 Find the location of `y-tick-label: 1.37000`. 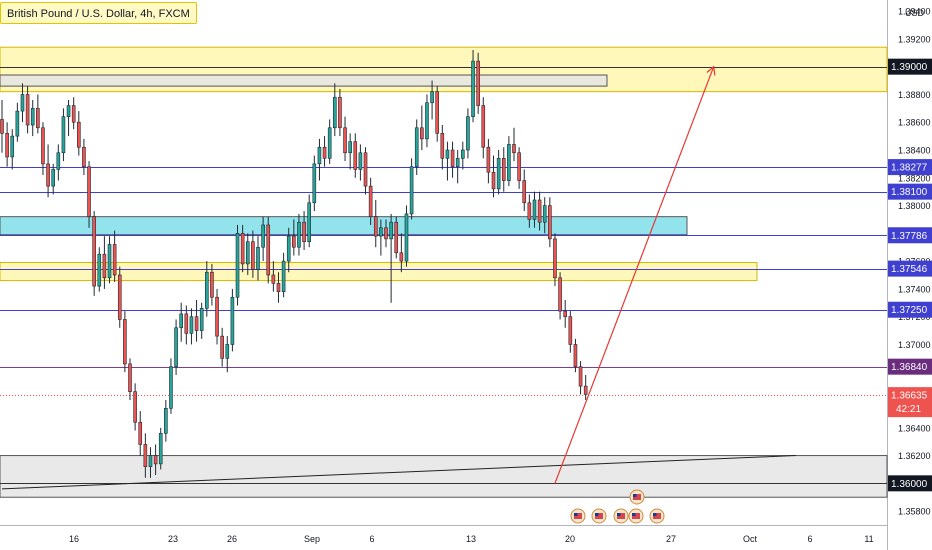

y-tick-label: 1.37000 is located at coordinates (914, 345).